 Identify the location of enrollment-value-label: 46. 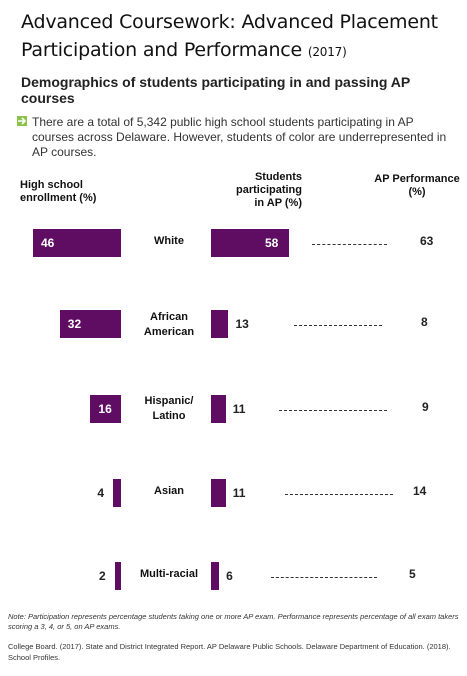
(48, 243).